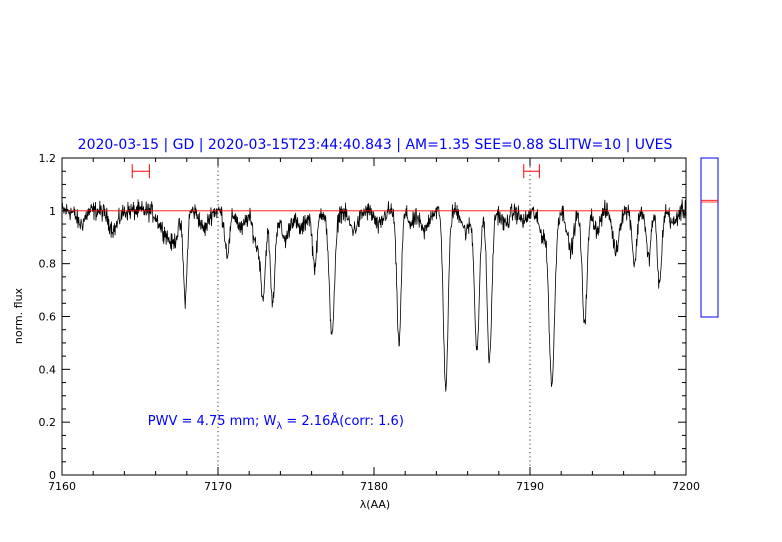 The image size is (782, 542). I want to click on x-axis-title: λ(AA), so click(375, 504).